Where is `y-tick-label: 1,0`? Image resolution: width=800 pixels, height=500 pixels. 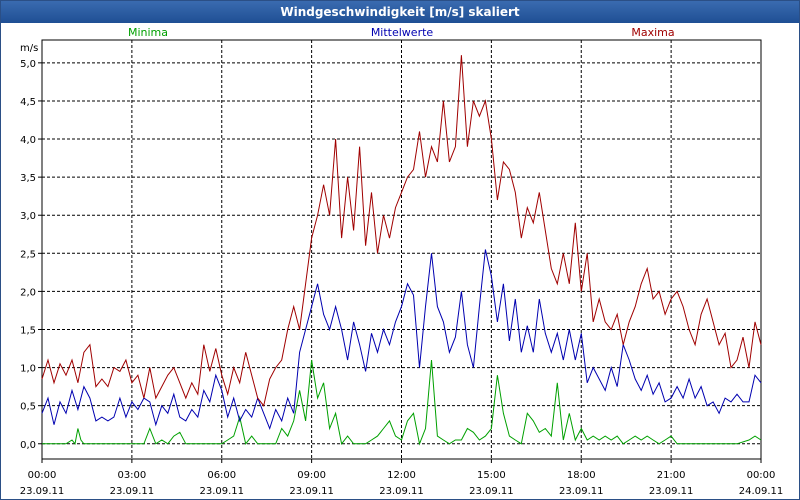
y-tick-label: 1,0 is located at coordinates (28, 369).